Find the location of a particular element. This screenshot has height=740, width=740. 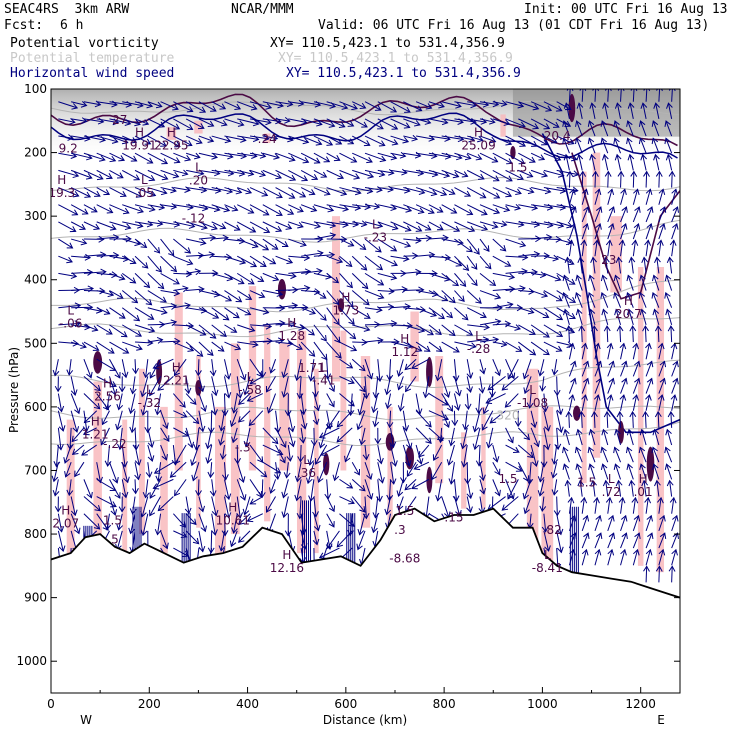

pv-value-label: 1.5 is located at coordinates (404, 511).